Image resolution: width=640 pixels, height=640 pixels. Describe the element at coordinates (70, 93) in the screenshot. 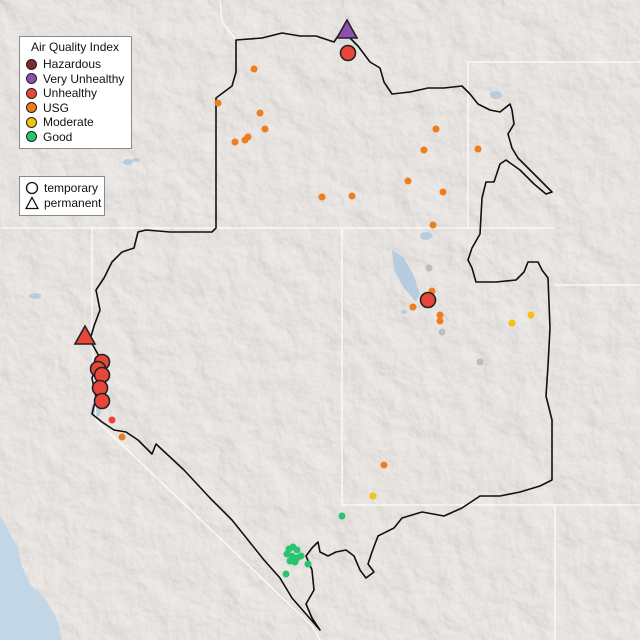

I see `legend-label: Unhealthy` at that location.